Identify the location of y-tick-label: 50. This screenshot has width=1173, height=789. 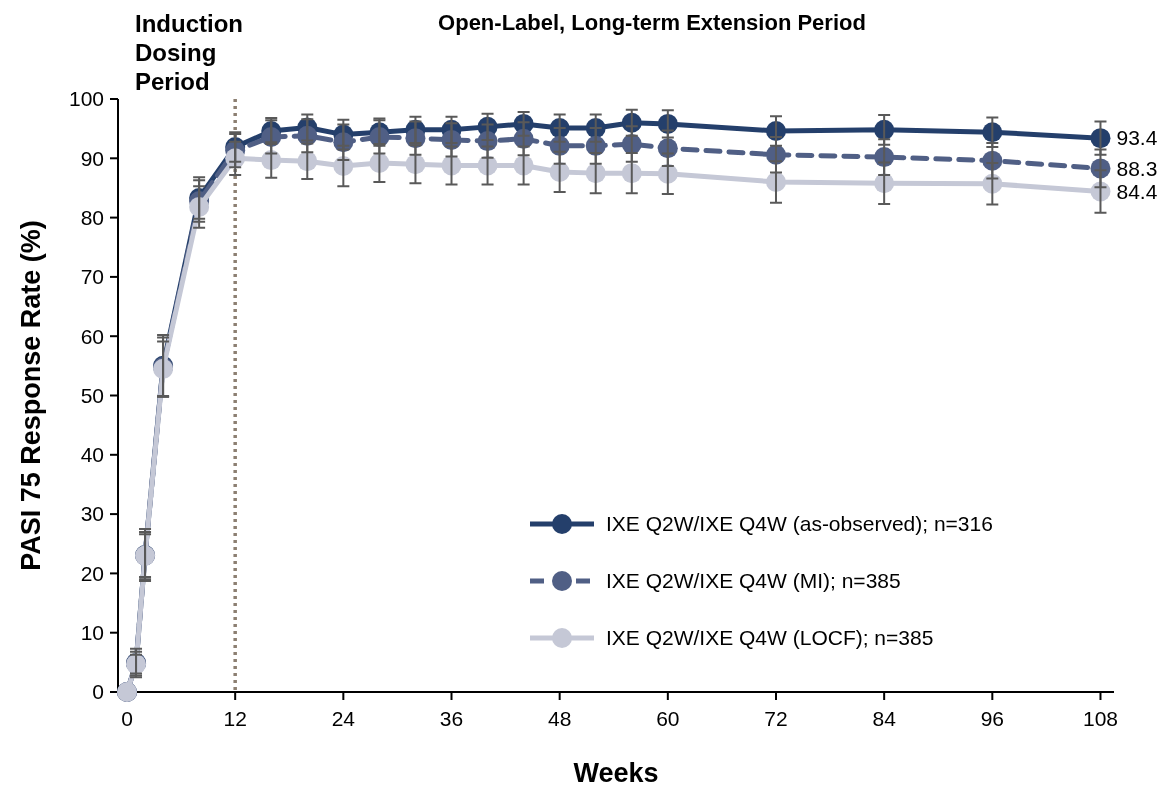
(92, 395).